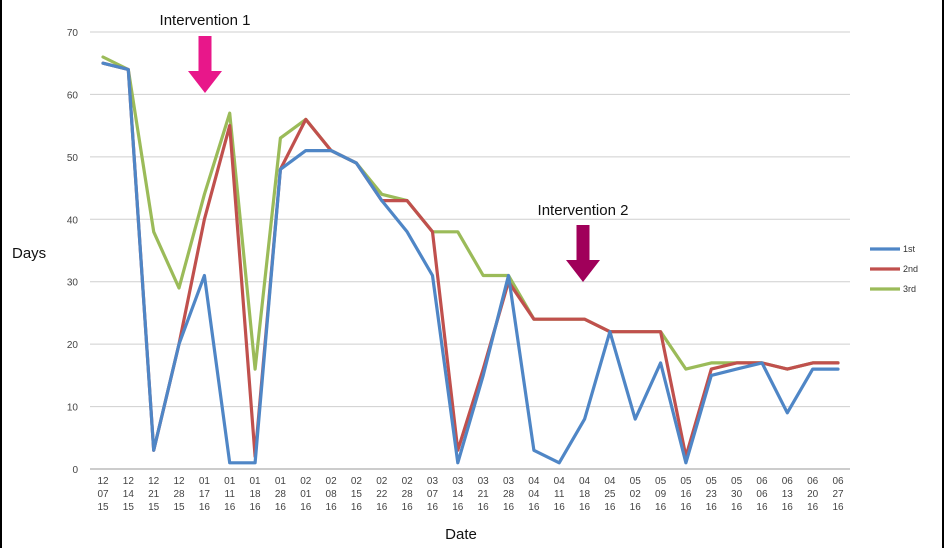  What do you see at coordinates (838, 494) in the screenshot?
I see `x-tick-label: 06 27 16` at bounding box center [838, 494].